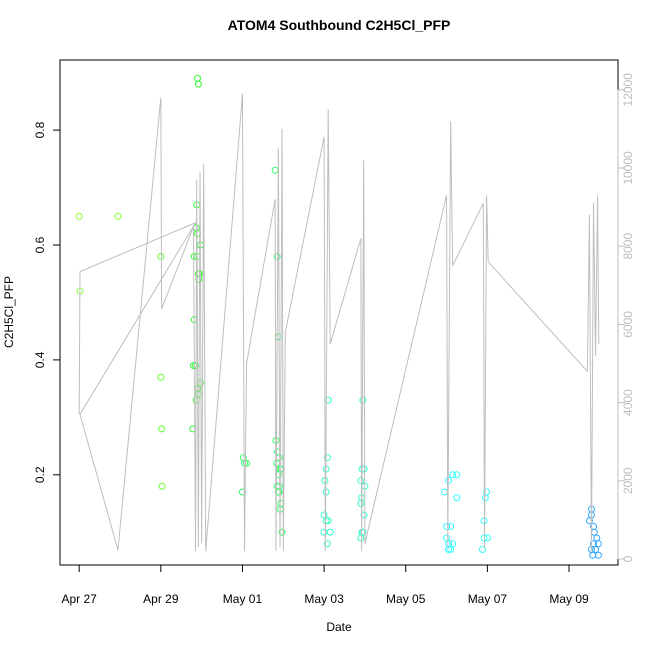 This screenshot has width=650, height=650. What do you see at coordinates (628, 168) in the screenshot?
I see `y2-tick-label: 10000` at bounding box center [628, 168].